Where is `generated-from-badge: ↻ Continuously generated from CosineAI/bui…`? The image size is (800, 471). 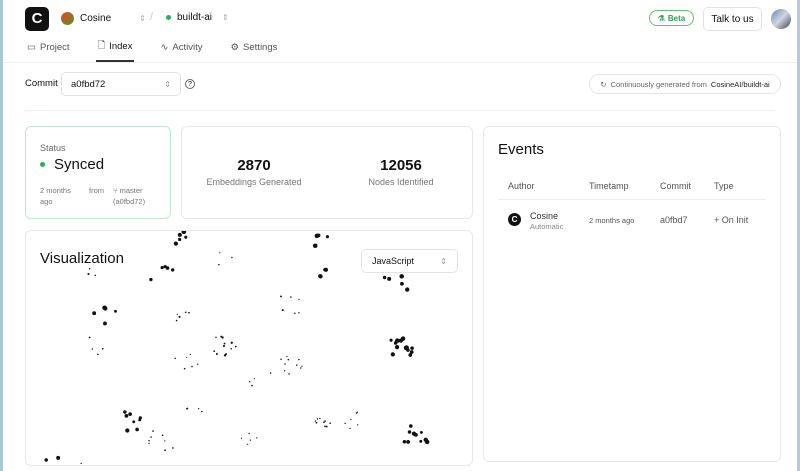
generated-from-badge: ↻ Continuously generated from CosineAI/bui… is located at coordinates (685, 84).